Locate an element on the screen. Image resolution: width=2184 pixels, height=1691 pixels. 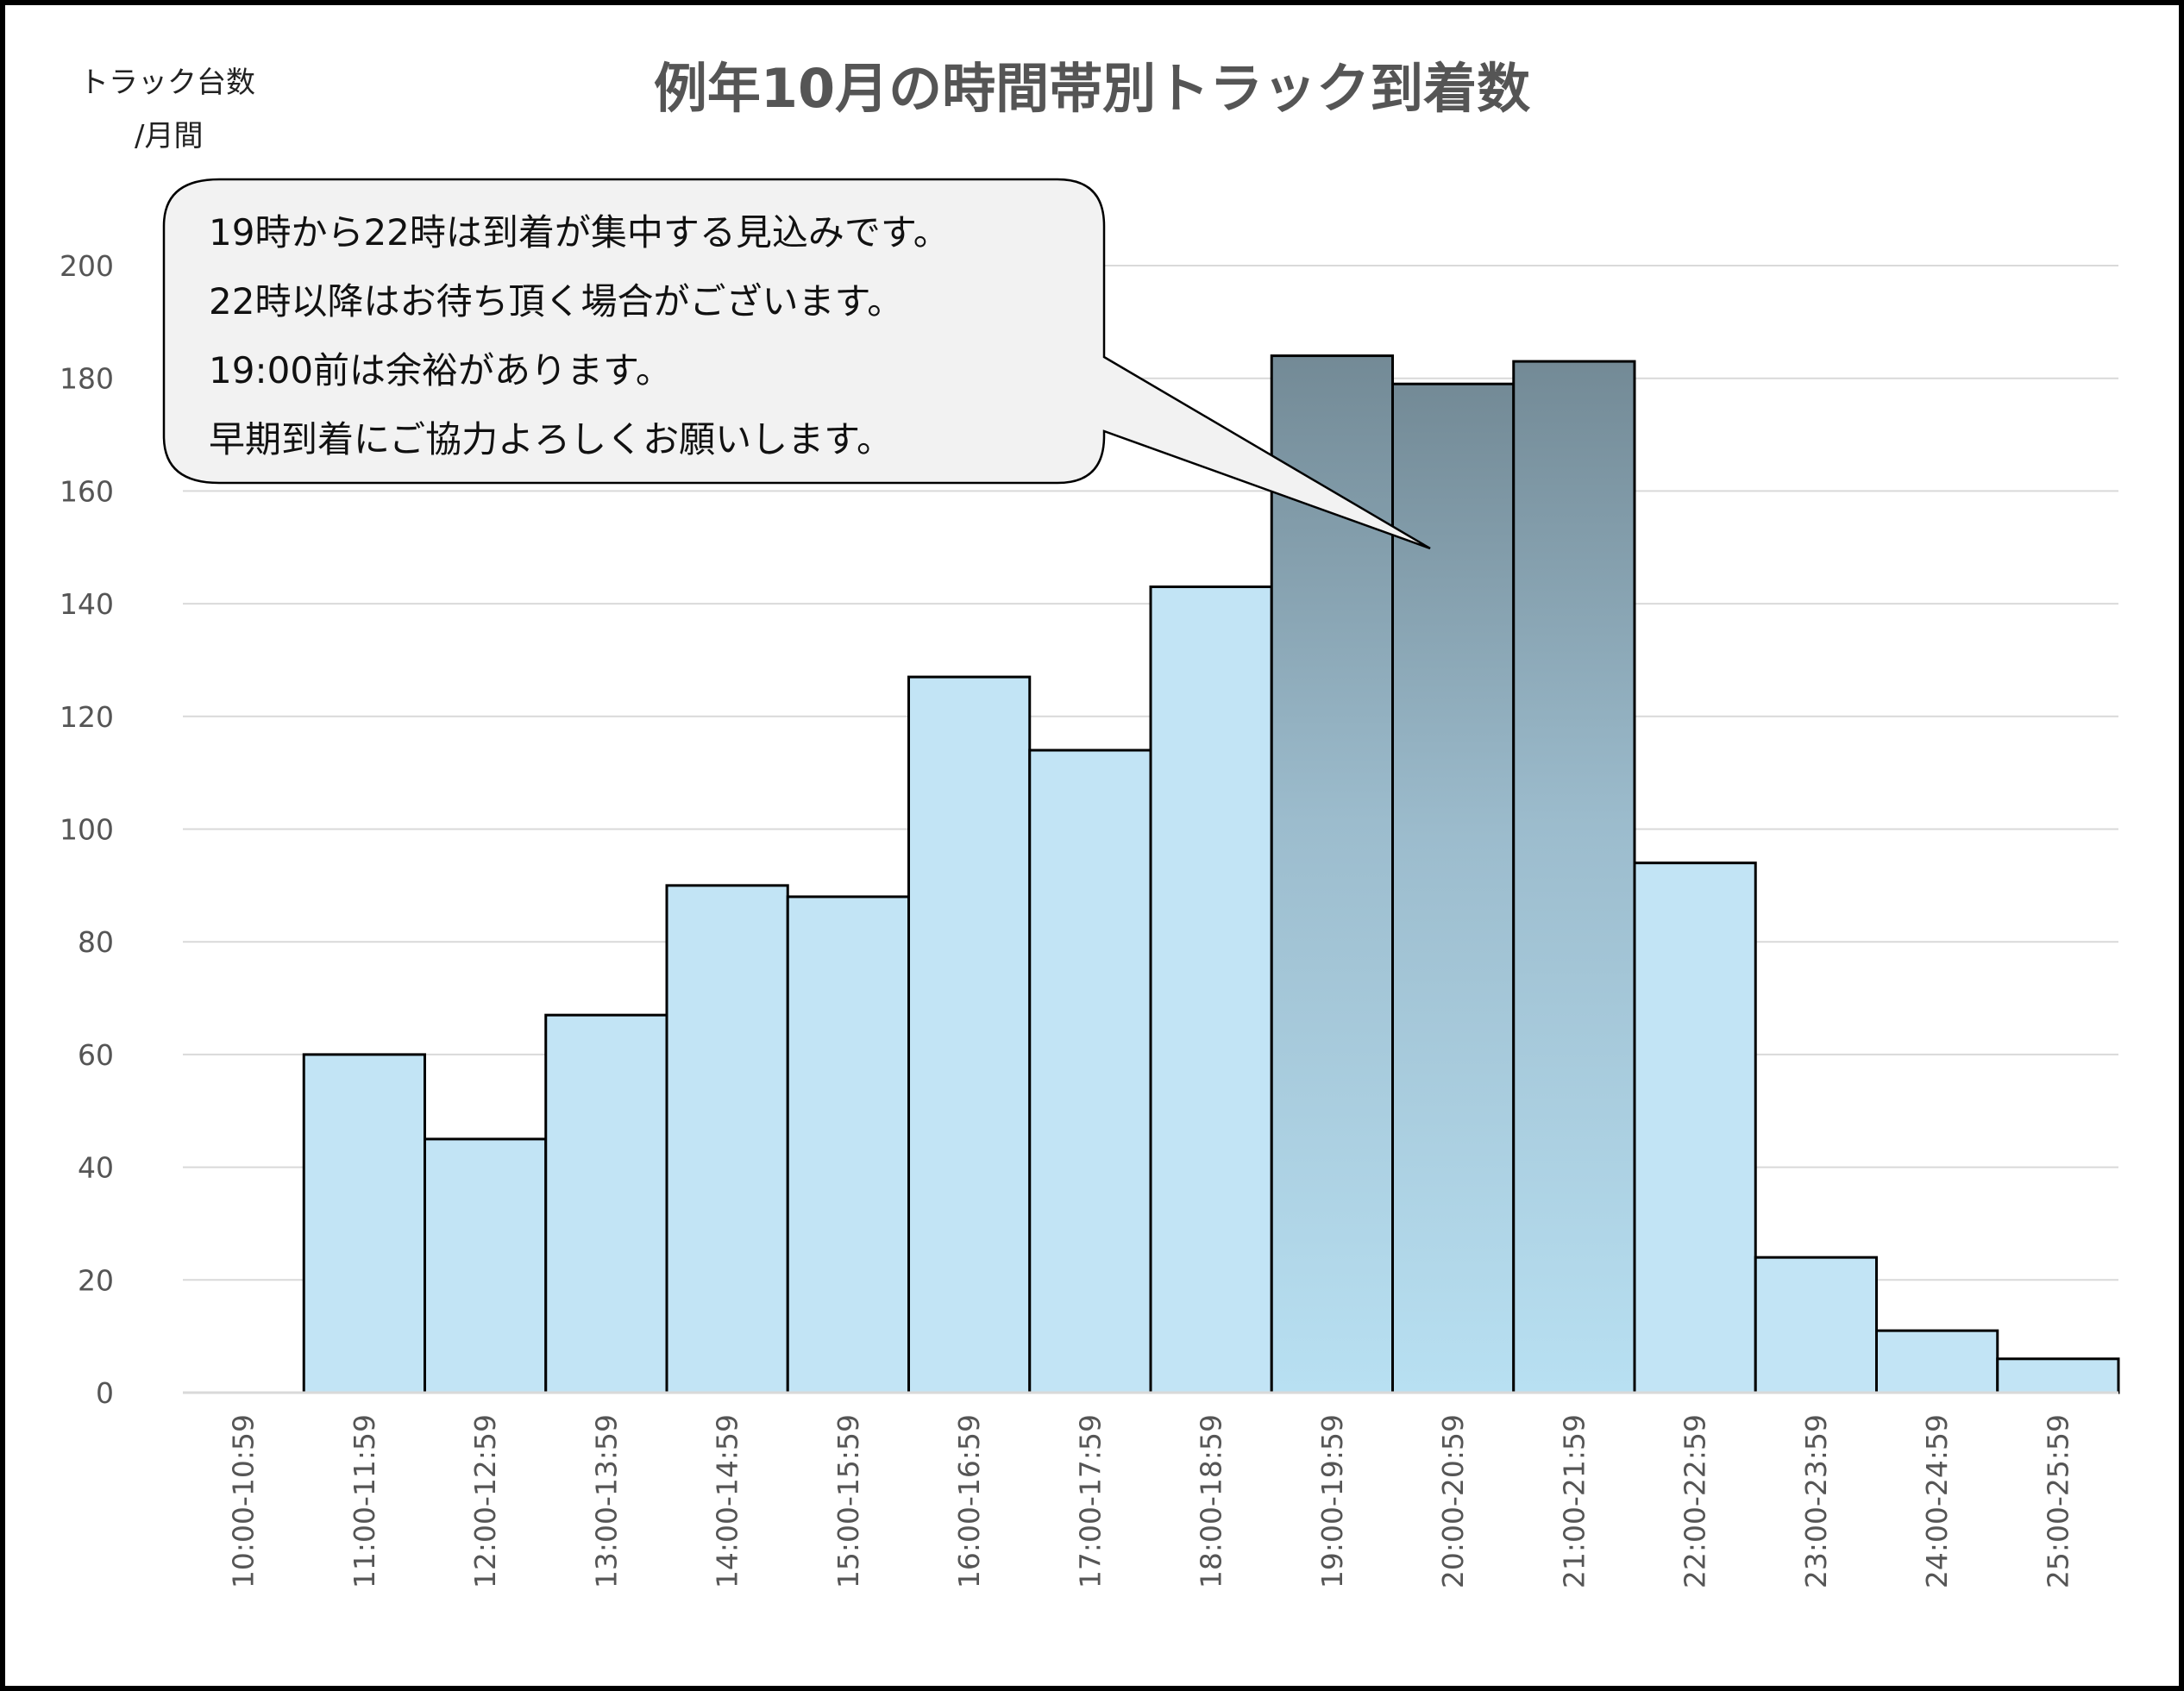
y-tick-label: 100 is located at coordinates (87, 830).